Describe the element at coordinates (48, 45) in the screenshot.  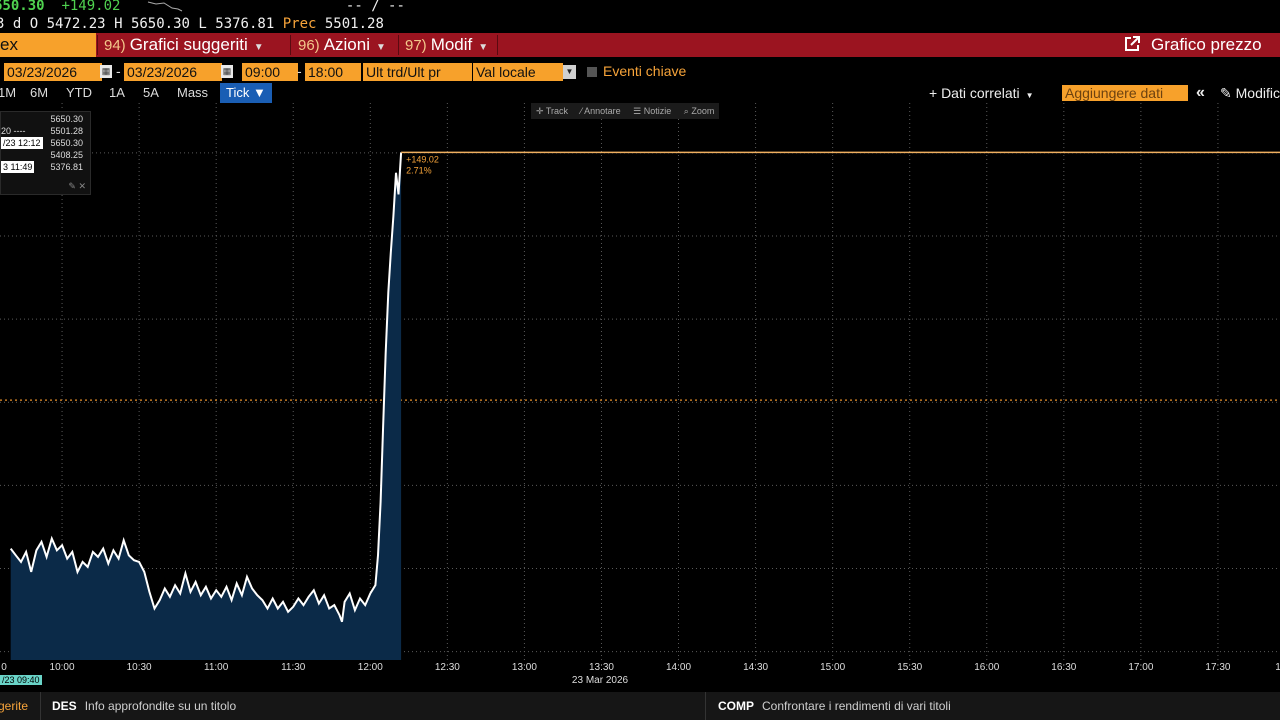
I see `ticker-field: ex` at that location.